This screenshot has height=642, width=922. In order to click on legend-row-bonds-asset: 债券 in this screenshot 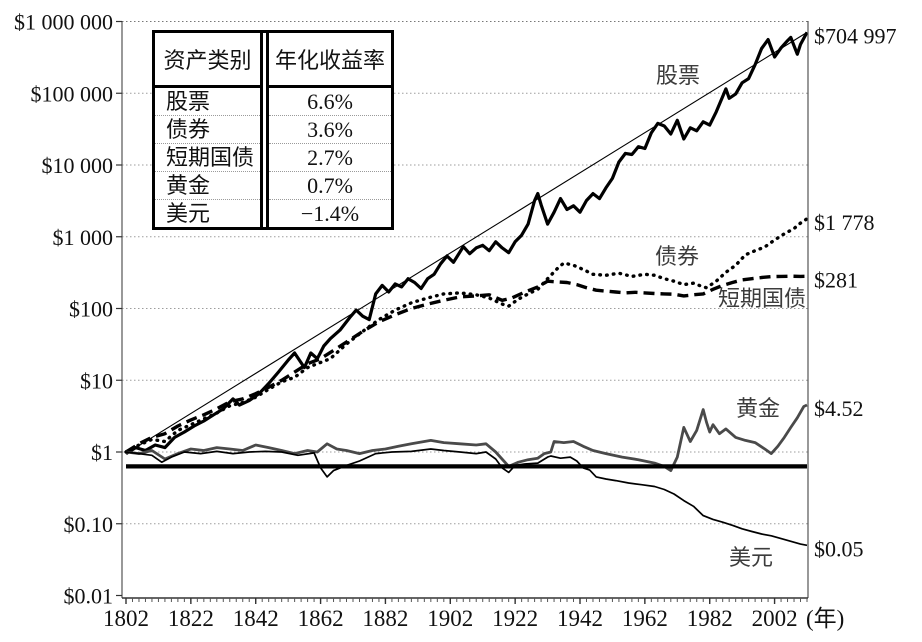, I will do `click(207, 129)`.